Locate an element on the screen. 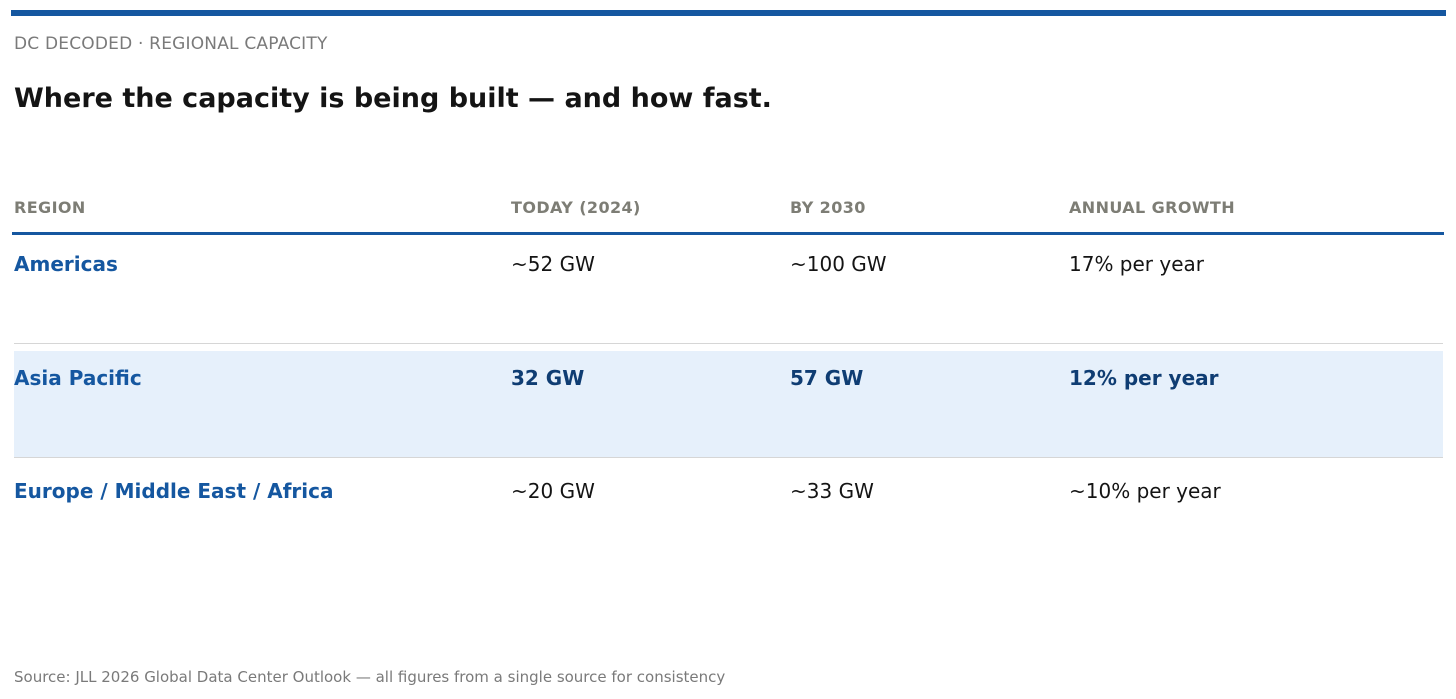  region-cell: Asia Pacific is located at coordinates (78, 378).